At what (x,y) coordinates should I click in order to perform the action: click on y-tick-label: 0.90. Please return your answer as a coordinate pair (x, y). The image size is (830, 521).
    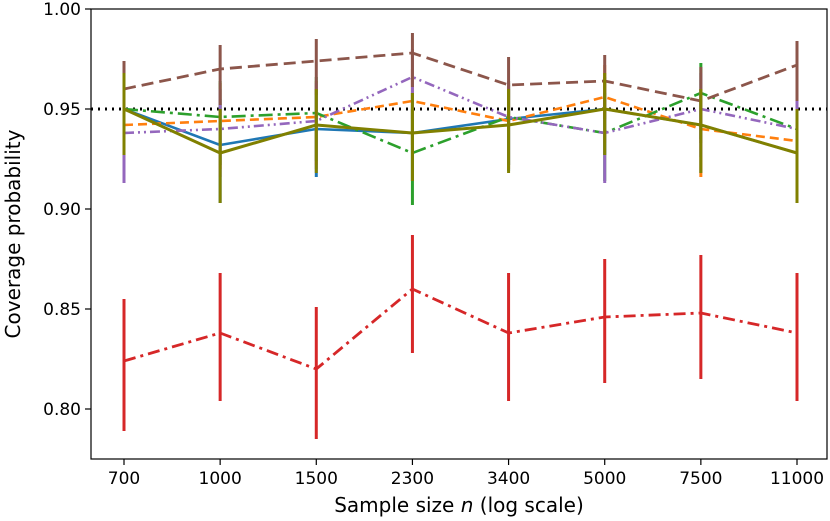
    Looking at the image, I should click on (62, 210).